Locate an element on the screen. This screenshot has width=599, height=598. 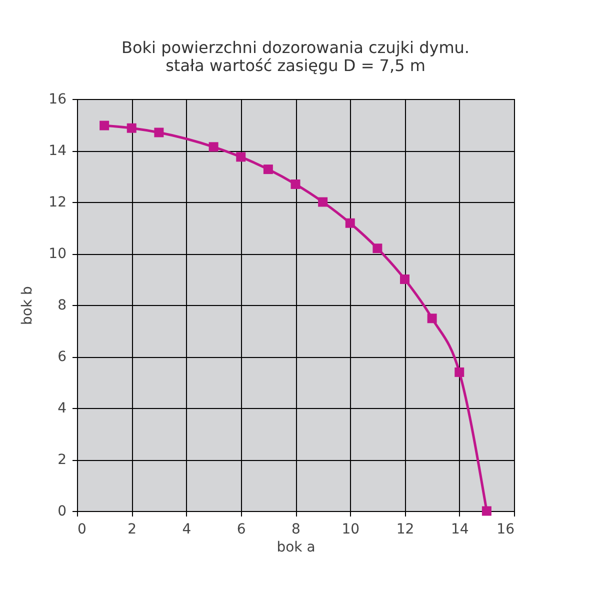
y-axis-title: bok b is located at coordinates (28, 305).